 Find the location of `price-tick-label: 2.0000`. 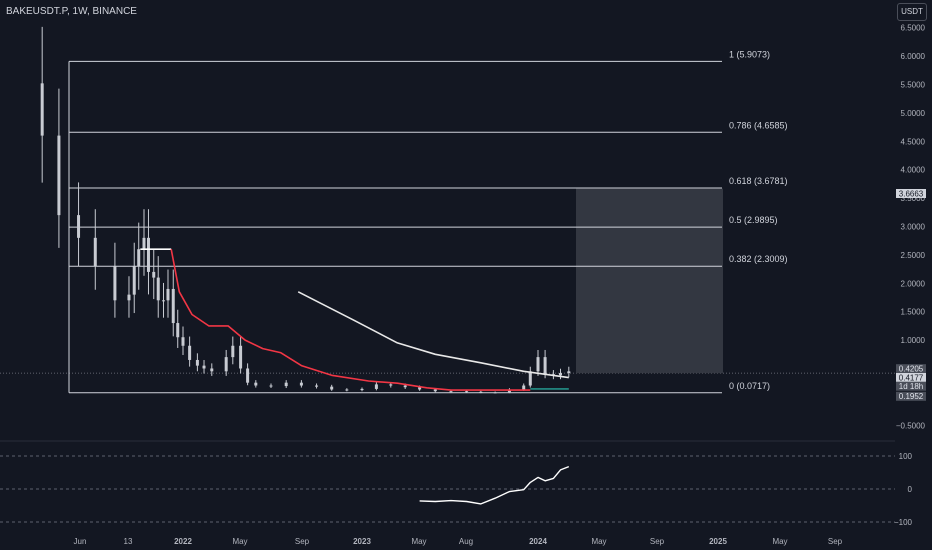

price-tick-label: 2.0000 is located at coordinates (913, 283).